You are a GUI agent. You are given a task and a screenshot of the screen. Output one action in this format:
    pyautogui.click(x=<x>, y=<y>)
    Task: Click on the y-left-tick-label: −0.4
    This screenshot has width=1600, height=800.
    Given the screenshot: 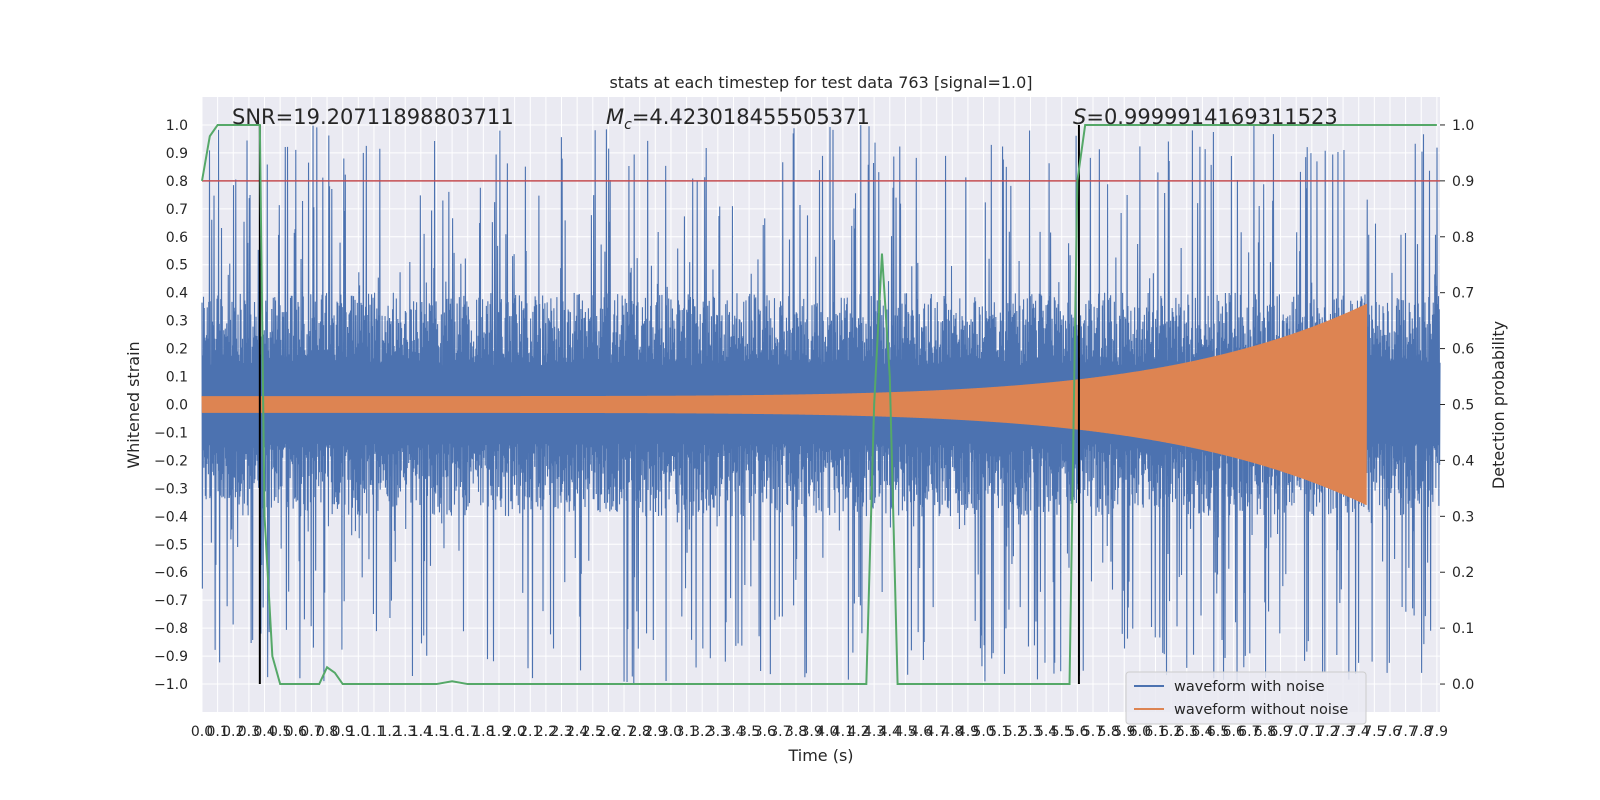 What is the action you would take?
    pyautogui.click(x=171, y=517)
    